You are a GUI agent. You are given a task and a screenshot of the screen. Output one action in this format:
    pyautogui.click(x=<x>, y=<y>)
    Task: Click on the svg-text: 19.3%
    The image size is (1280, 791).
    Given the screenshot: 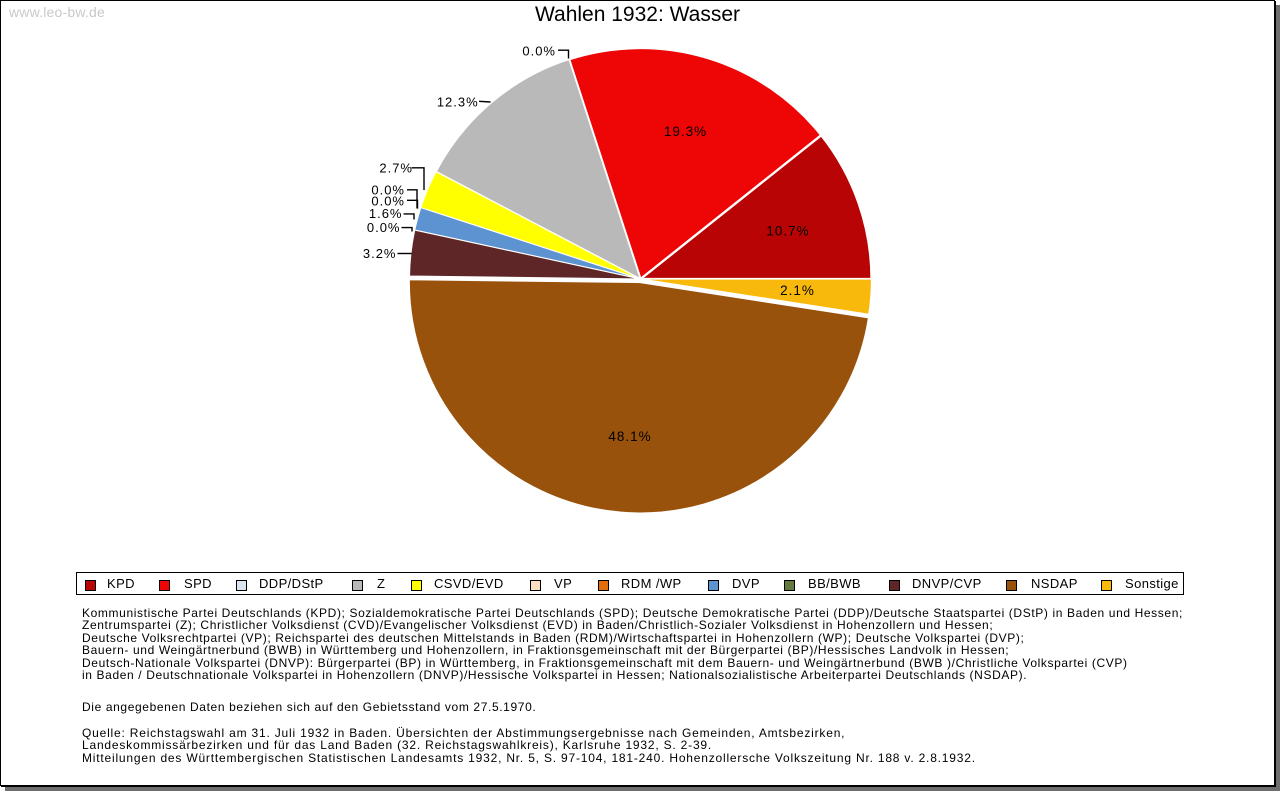 What is the action you would take?
    pyautogui.click(x=685, y=131)
    